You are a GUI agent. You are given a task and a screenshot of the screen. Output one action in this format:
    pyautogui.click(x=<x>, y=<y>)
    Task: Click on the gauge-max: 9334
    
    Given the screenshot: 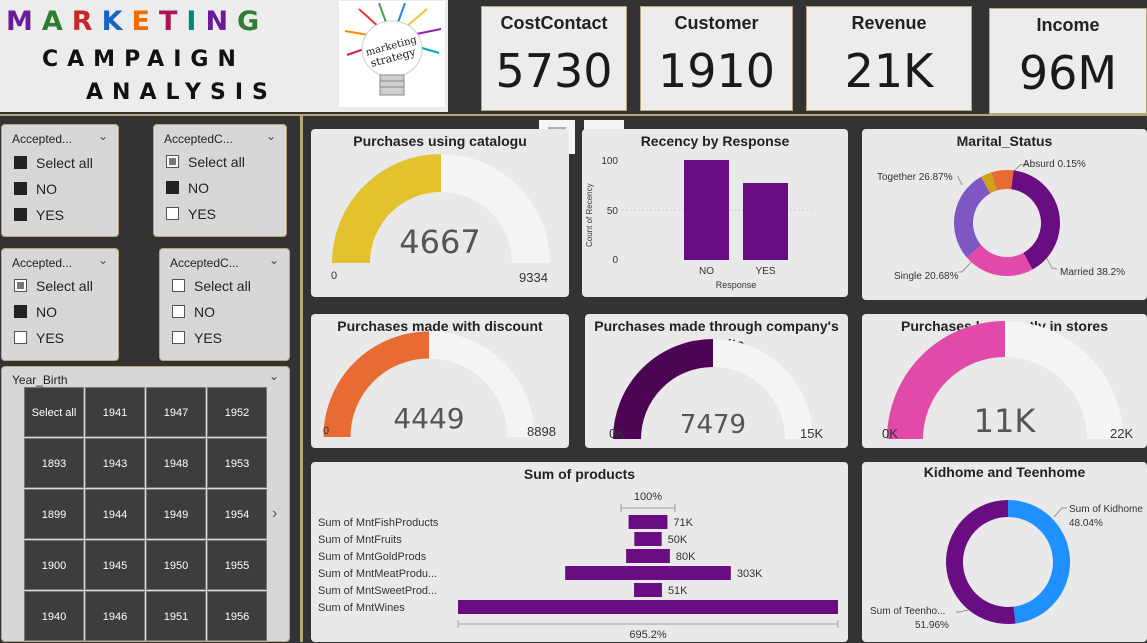 What is the action you would take?
    pyautogui.click(x=533, y=277)
    